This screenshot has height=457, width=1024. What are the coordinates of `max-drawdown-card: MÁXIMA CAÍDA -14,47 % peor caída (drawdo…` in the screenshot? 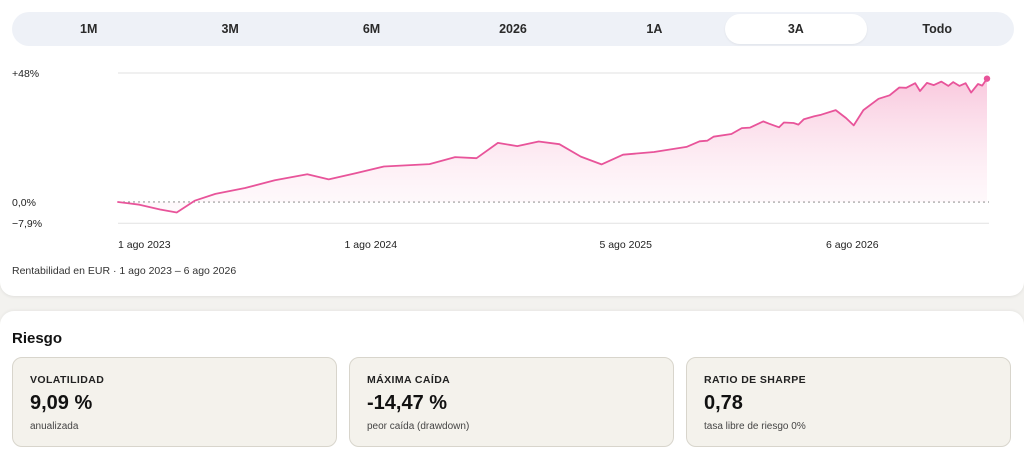 It's located at (511, 402).